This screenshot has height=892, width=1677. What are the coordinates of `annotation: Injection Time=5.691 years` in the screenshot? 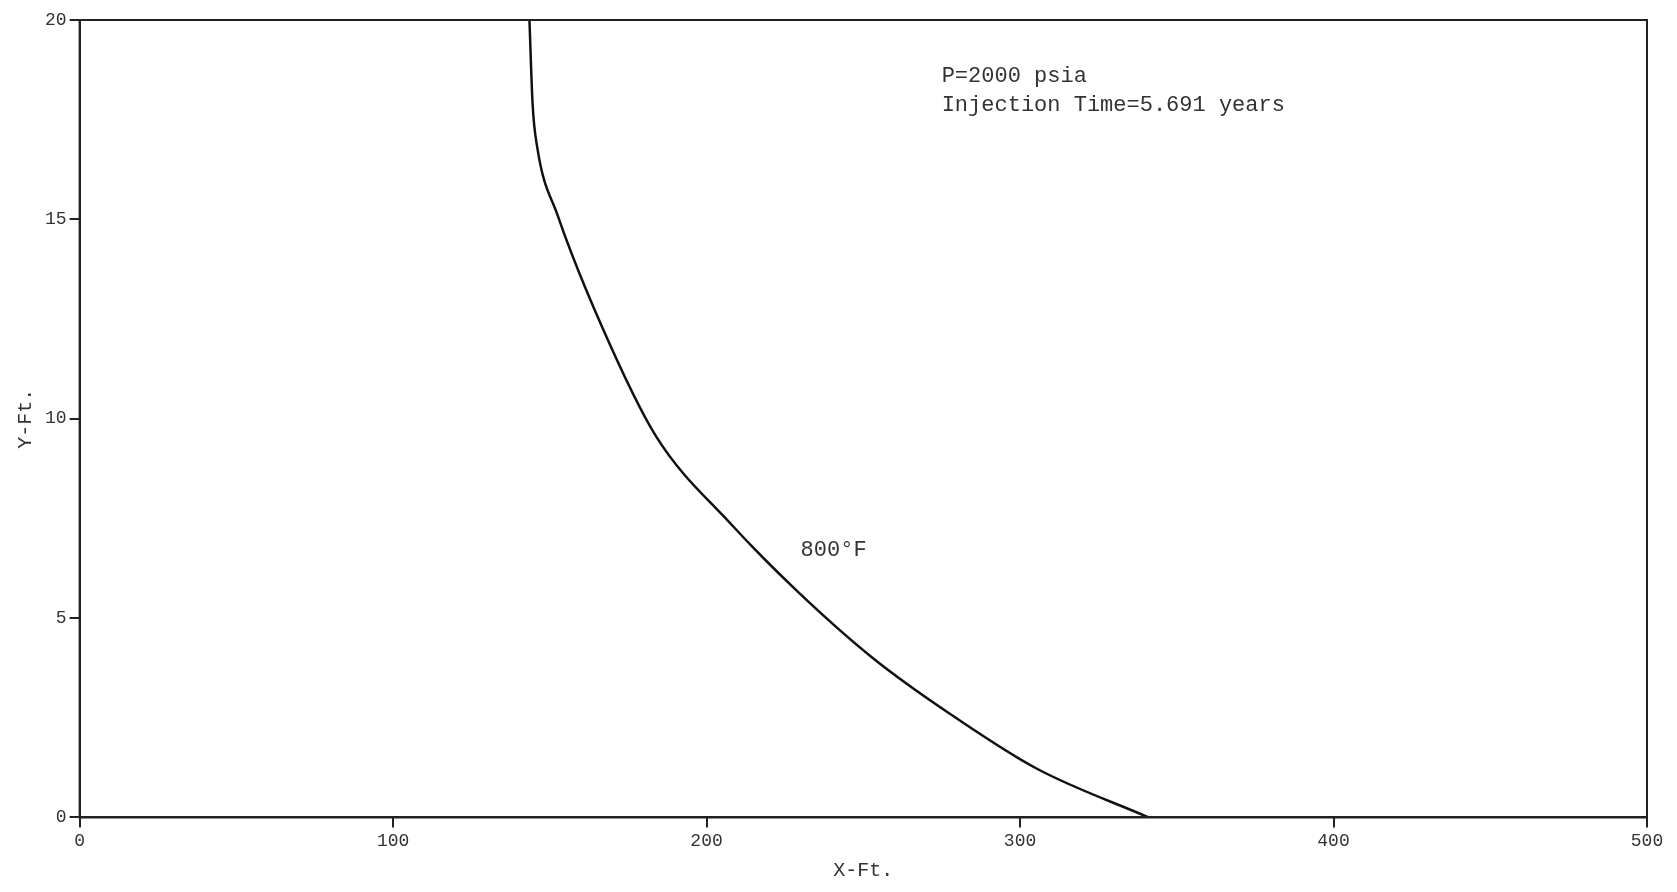 It's located at (1113, 106).